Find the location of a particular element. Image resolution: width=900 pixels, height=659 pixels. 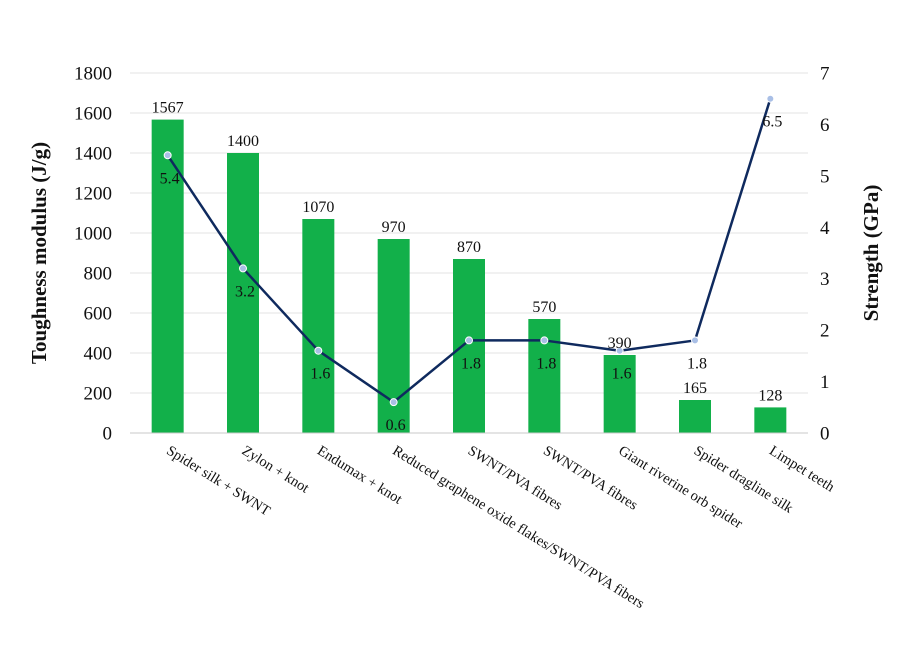

bar-value-label: 165 is located at coordinates (695, 388).